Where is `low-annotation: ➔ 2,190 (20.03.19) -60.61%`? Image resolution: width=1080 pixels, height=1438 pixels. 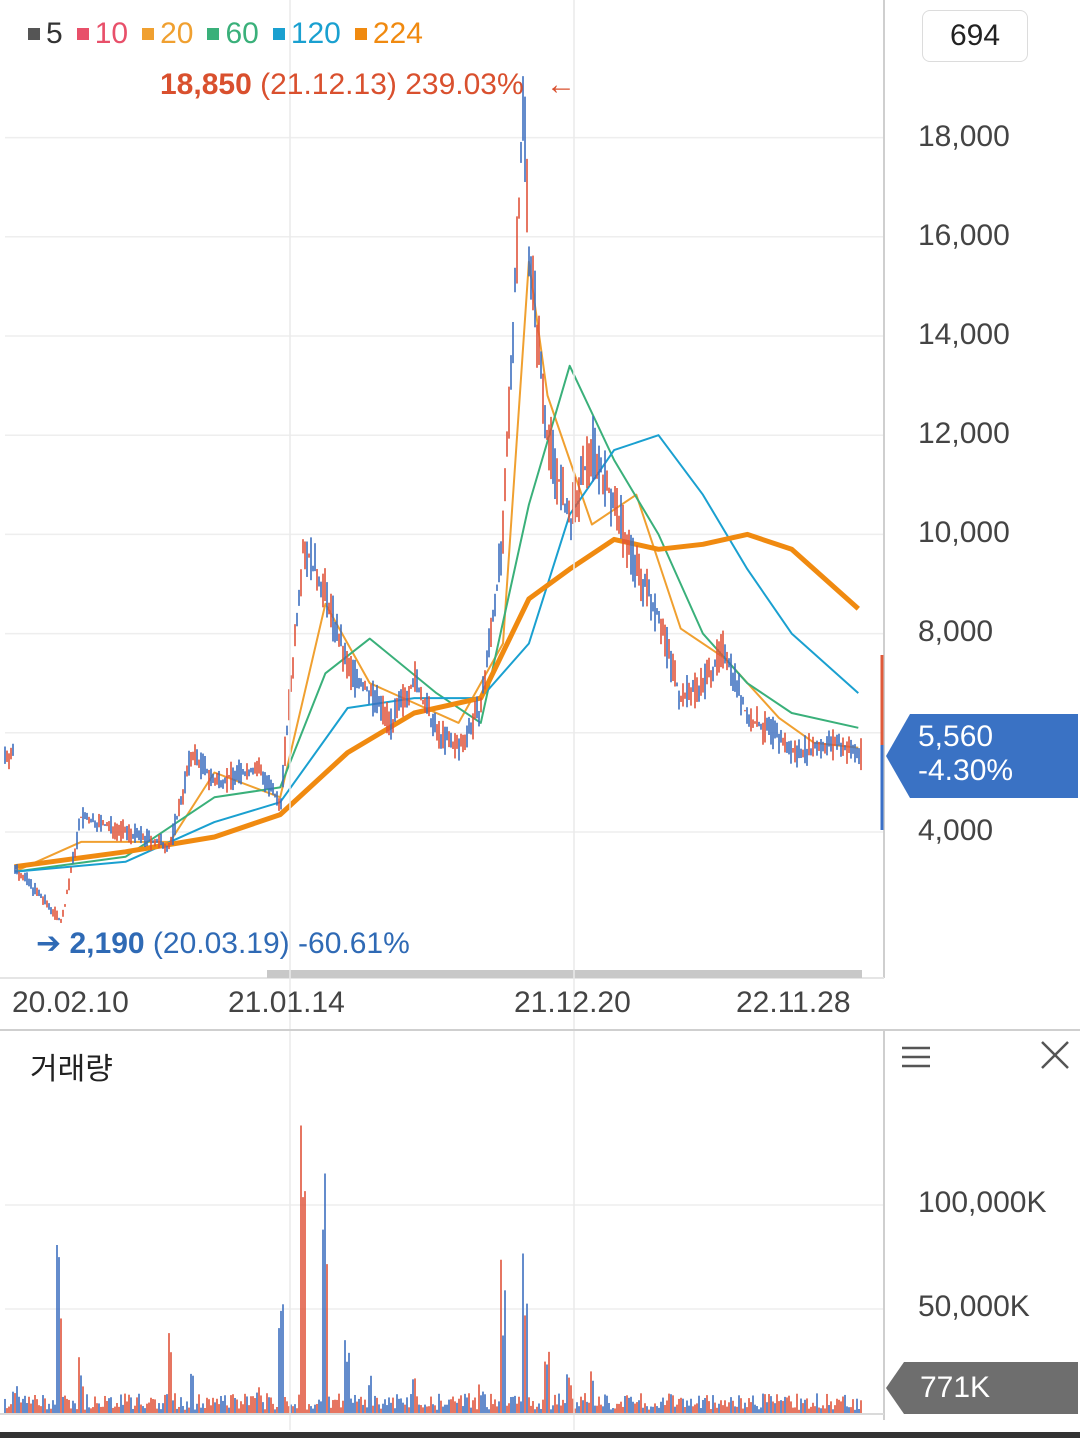
low-annotation: ➔ 2,190 (20.03.19) -60.61% is located at coordinates (223, 943).